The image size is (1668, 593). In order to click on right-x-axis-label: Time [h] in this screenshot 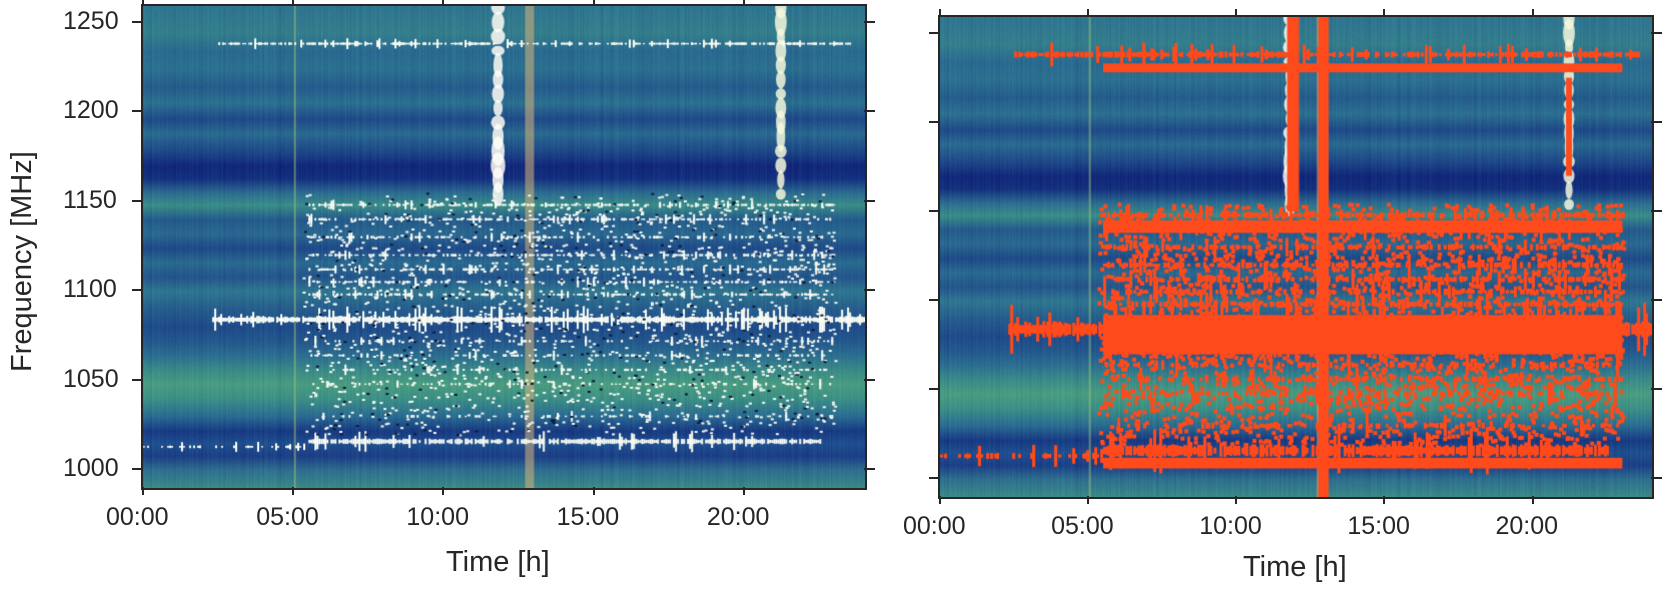, I will do `click(1295, 567)`.